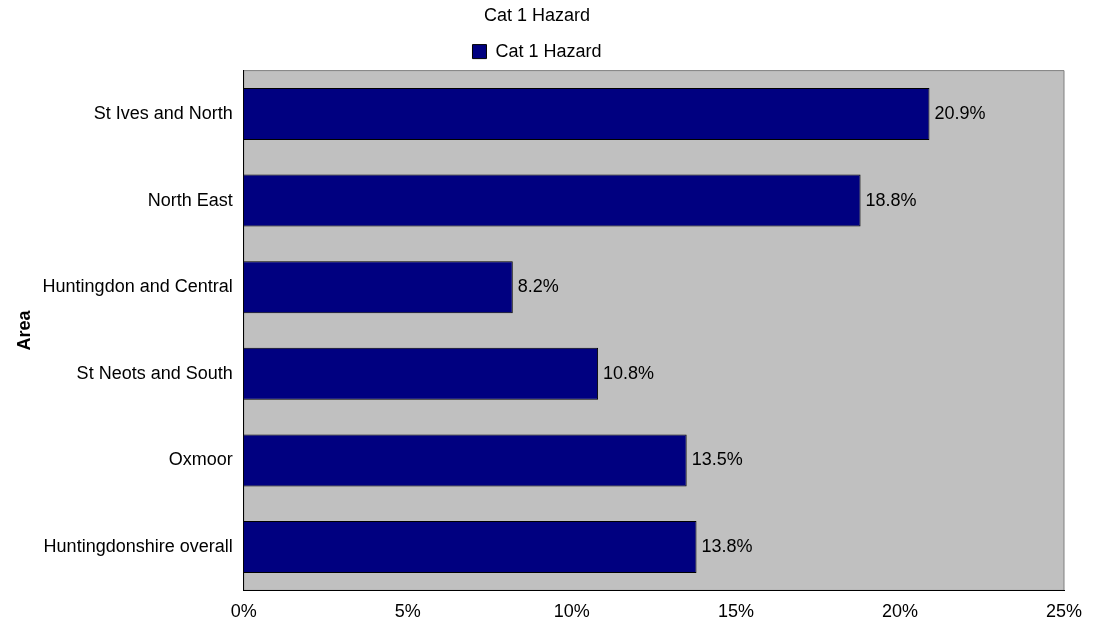 Image resolution: width=1094 pixels, height=631 pixels. Describe the element at coordinates (537, 14) in the screenshot. I see `chart-title: Cat 1 Hazard` at that location.